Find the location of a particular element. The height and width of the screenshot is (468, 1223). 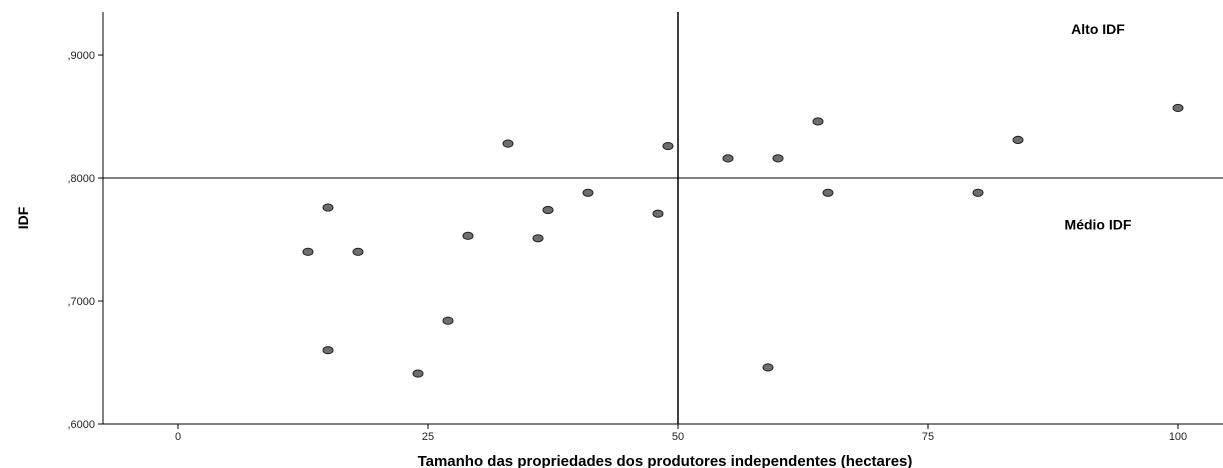

x-tick-label: 0 is located at coordinates (178, 437).